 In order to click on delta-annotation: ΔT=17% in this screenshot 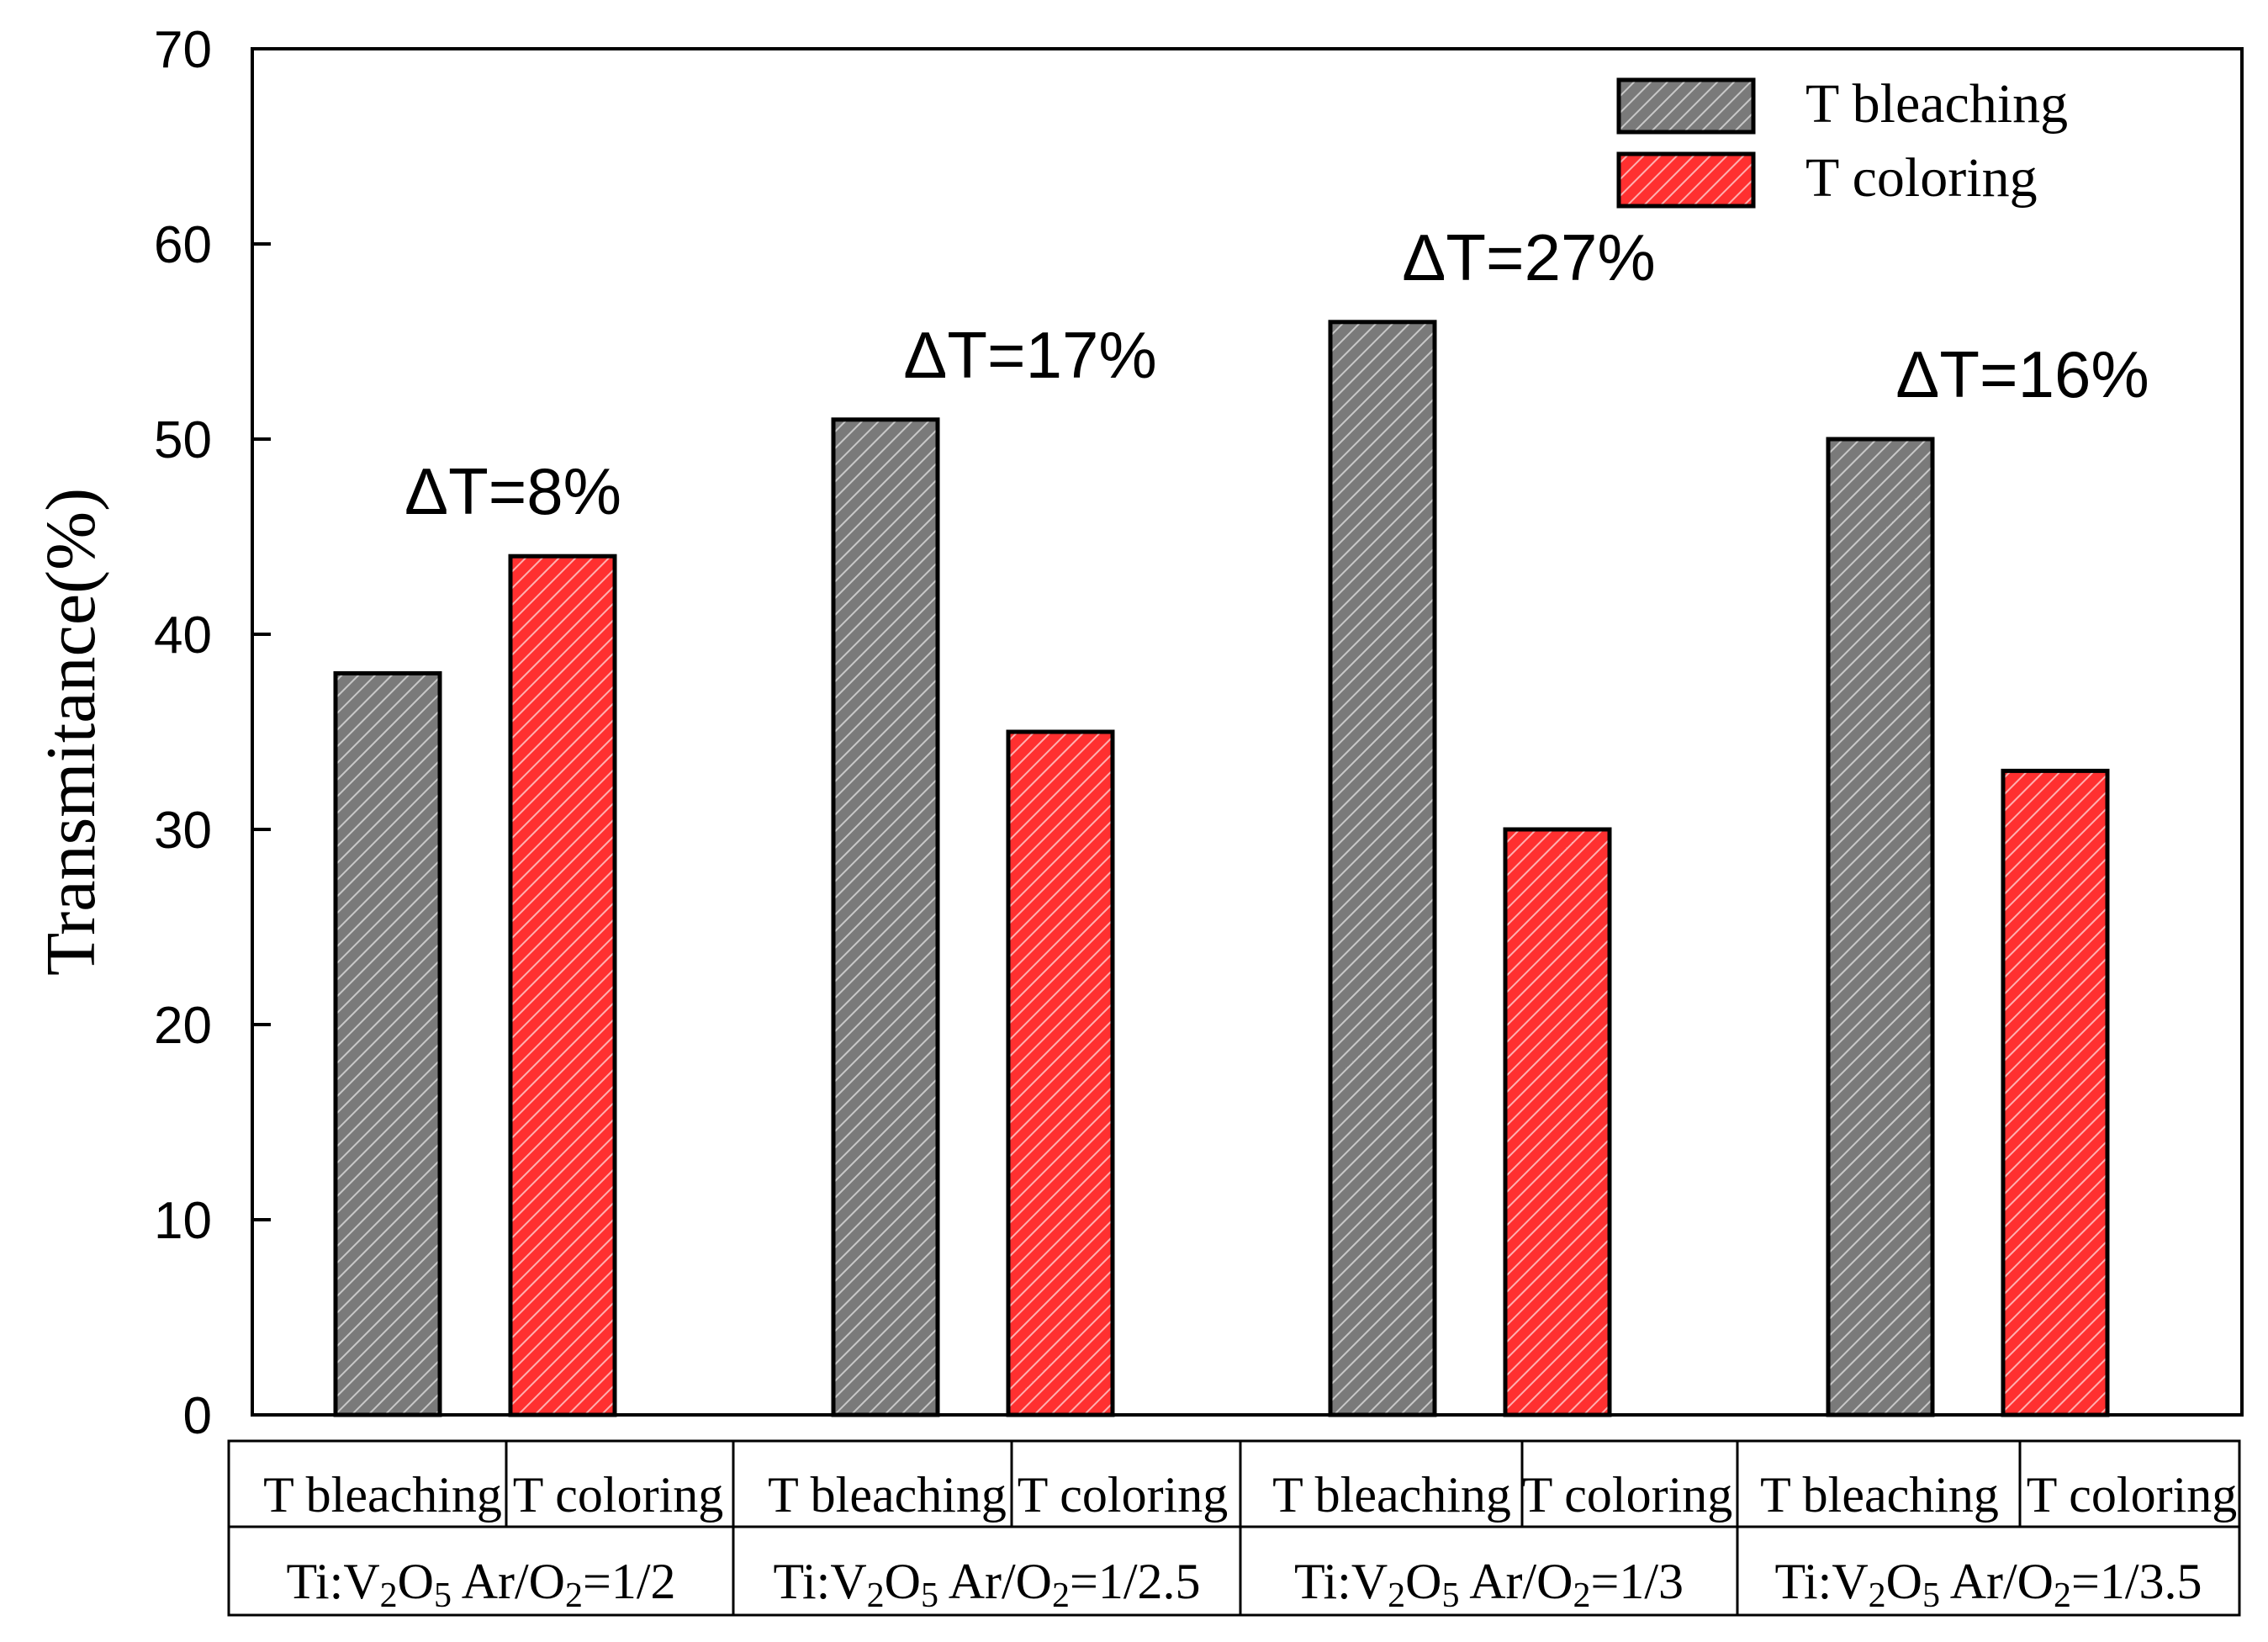, I will do `click(1029, 355)`.